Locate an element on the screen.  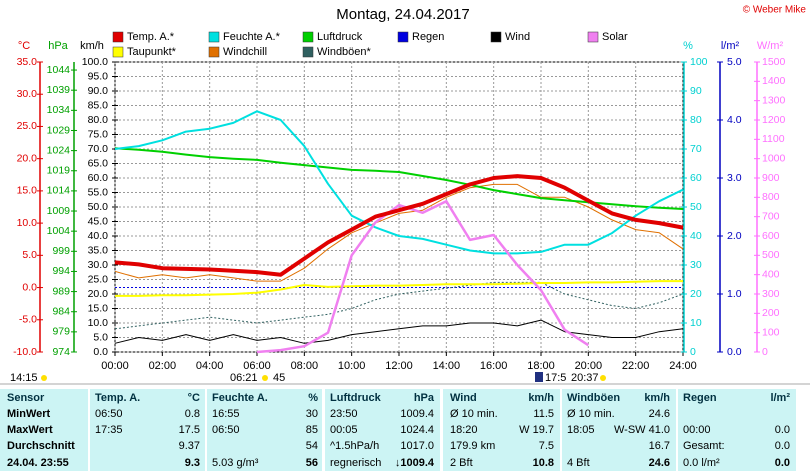
y-tick-label: 1100 is located at coordinates (773, 139).